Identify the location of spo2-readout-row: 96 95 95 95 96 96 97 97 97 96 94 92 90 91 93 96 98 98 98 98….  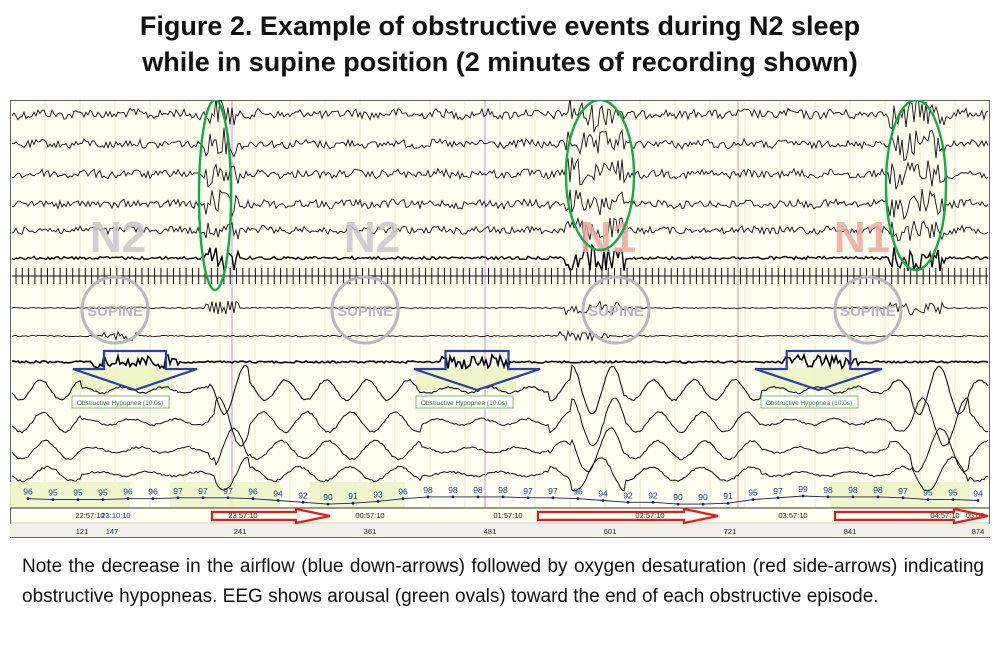
(503, 495).